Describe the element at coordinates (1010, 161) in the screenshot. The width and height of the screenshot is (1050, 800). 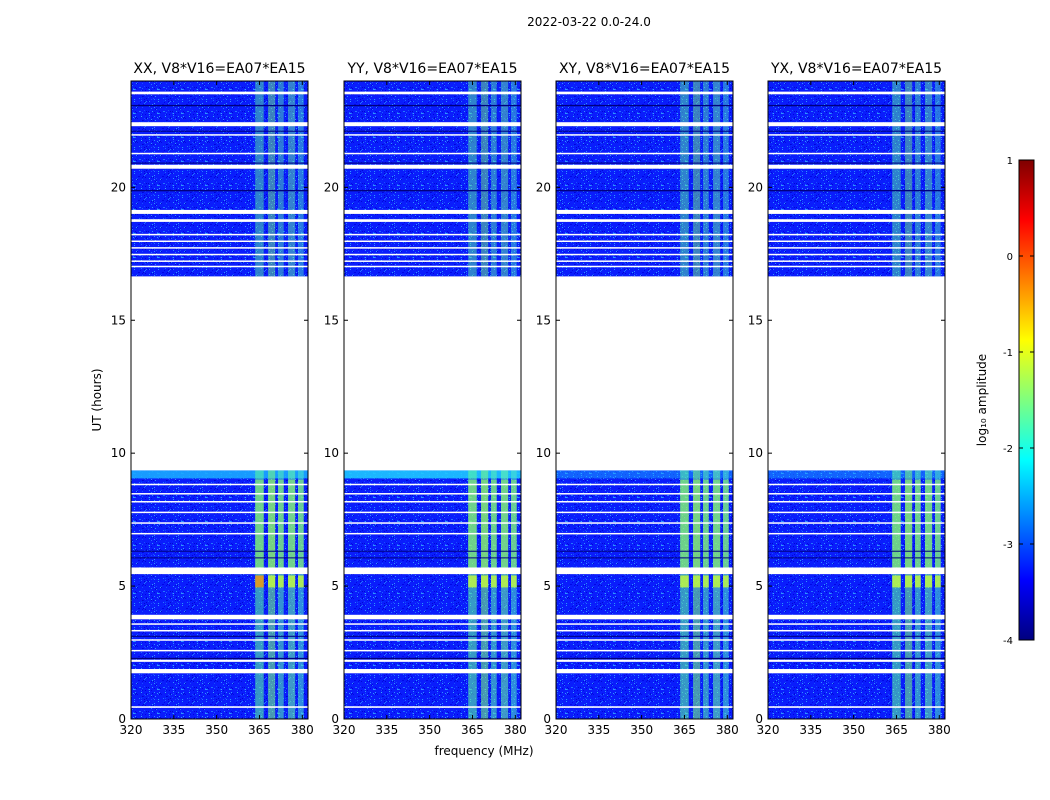
I see `colorbar-tick-label: 1` at that location.